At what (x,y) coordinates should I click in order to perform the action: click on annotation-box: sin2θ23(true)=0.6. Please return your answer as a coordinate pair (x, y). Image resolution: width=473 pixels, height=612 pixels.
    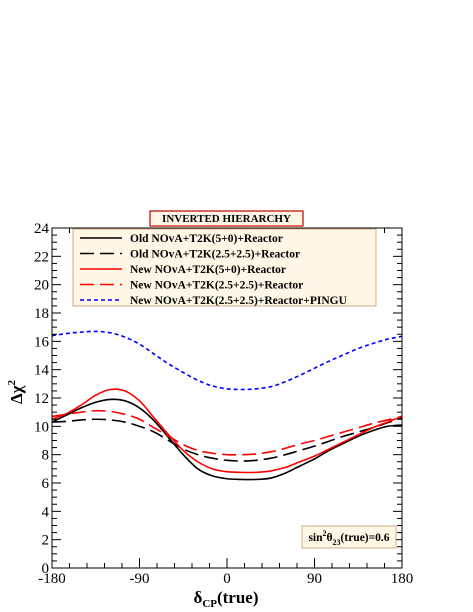
    Looking at the image, I should click on (349, 537).